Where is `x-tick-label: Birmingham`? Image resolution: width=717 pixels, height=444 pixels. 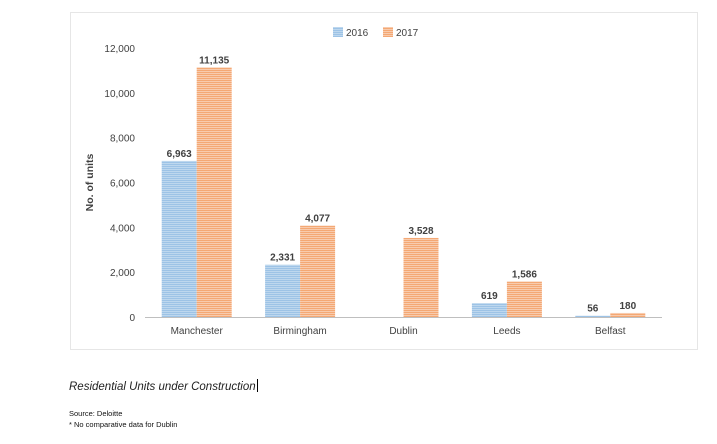
x-tick-label: Birmingham is located at coordinates (299, 331).